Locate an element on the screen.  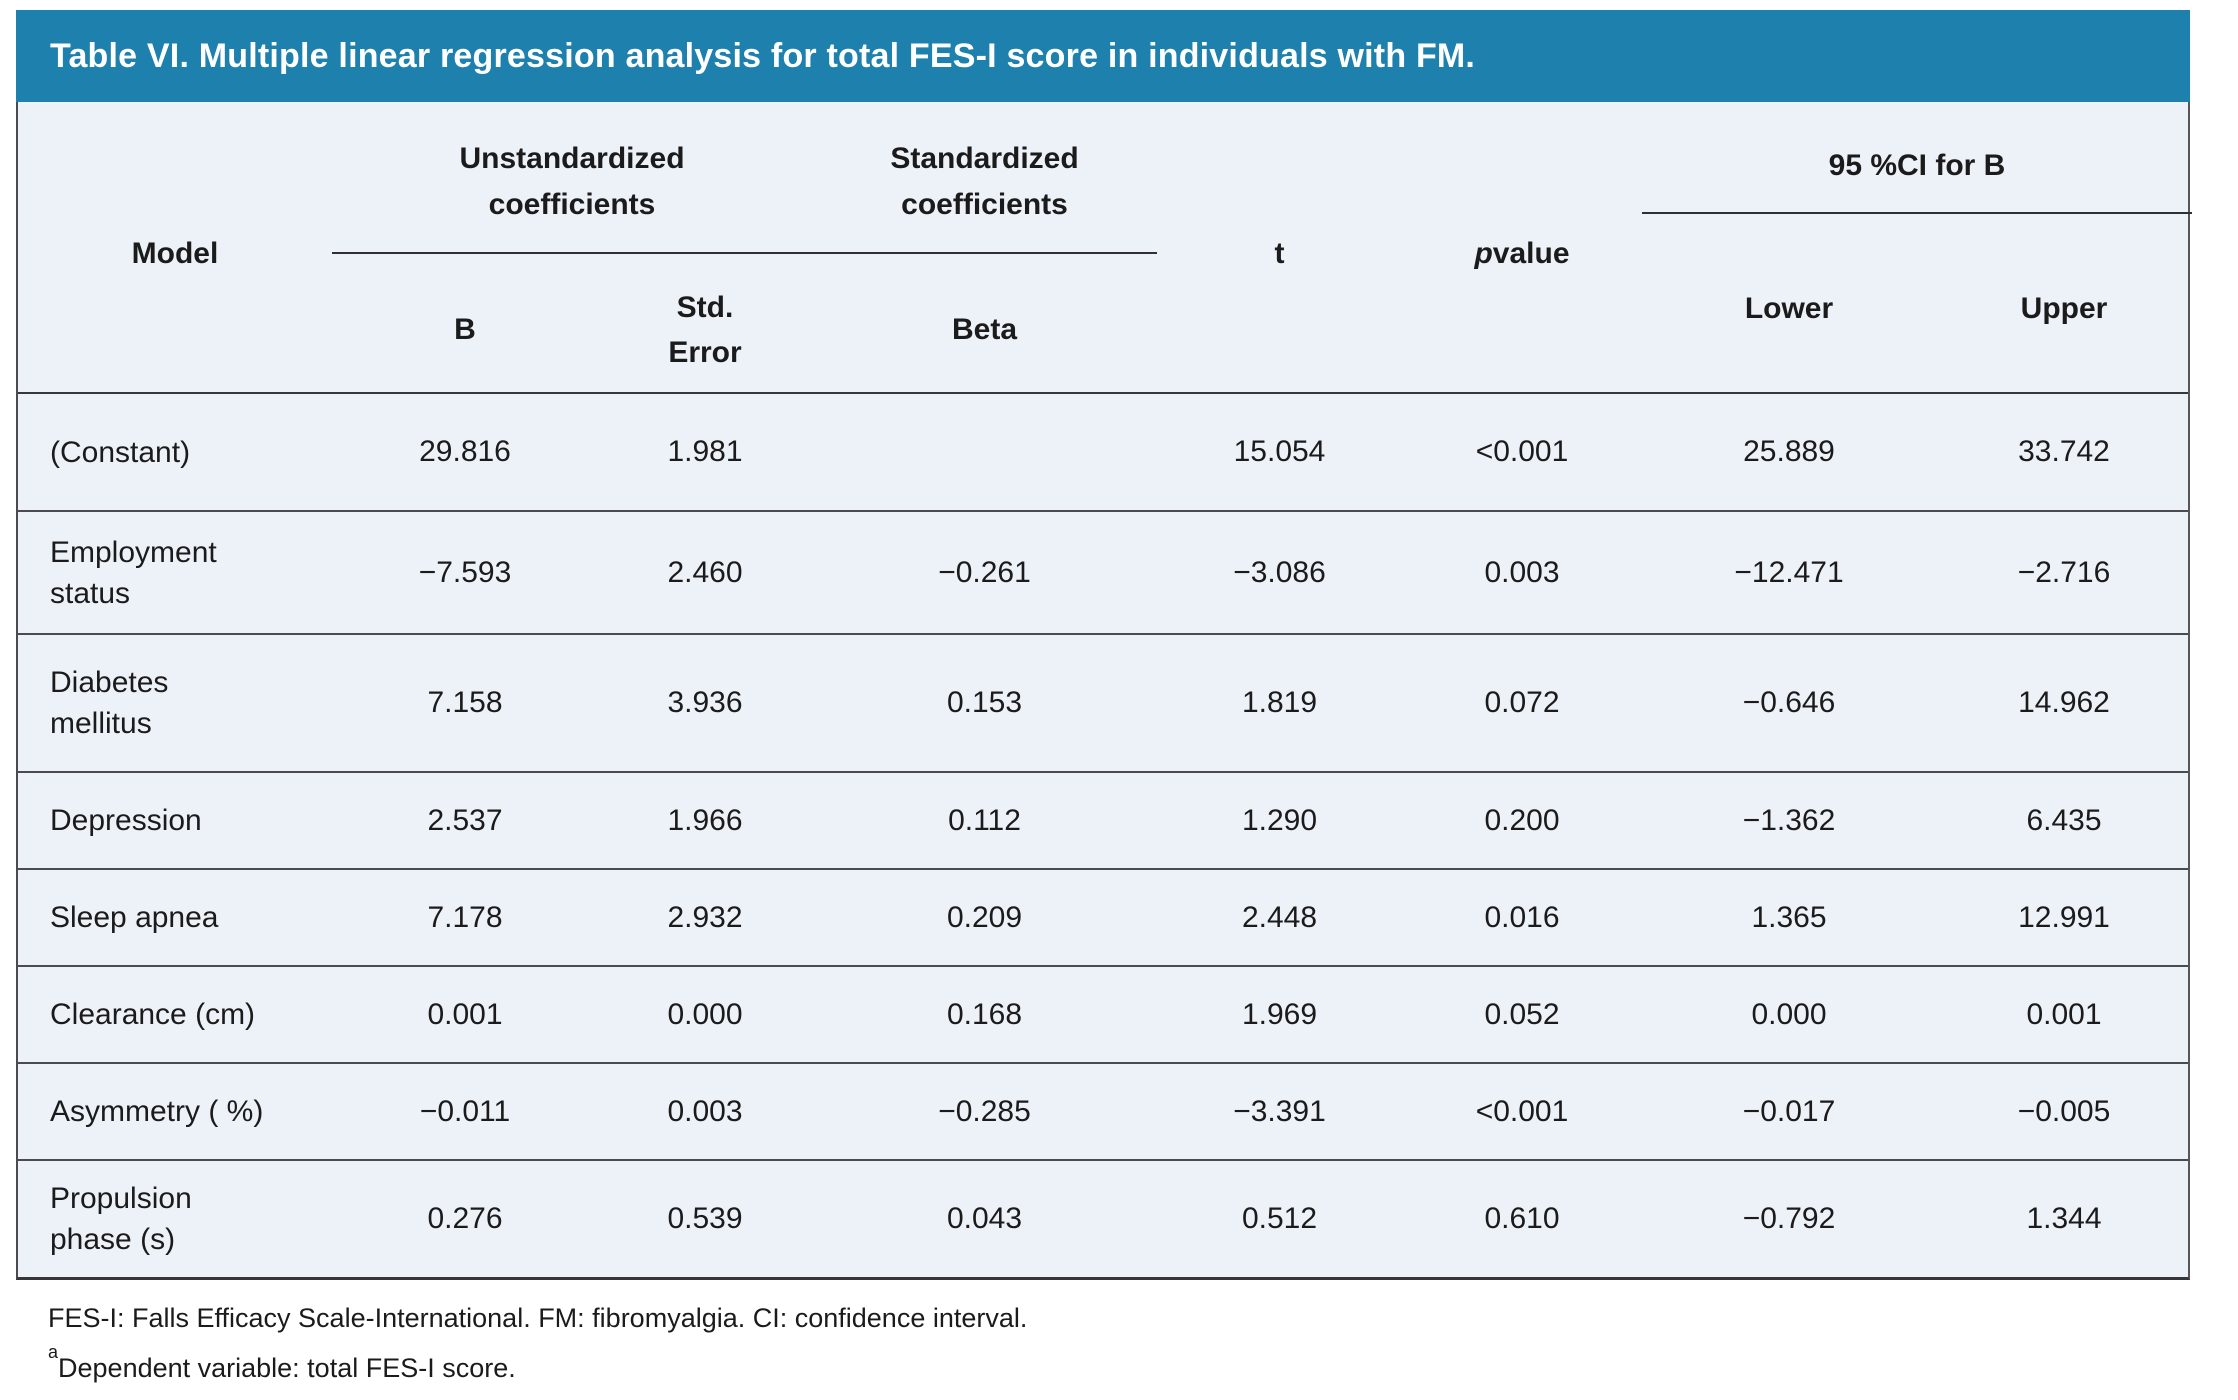
cell-ci-lower: −0.017 is located at coordinates (1789, 1111).